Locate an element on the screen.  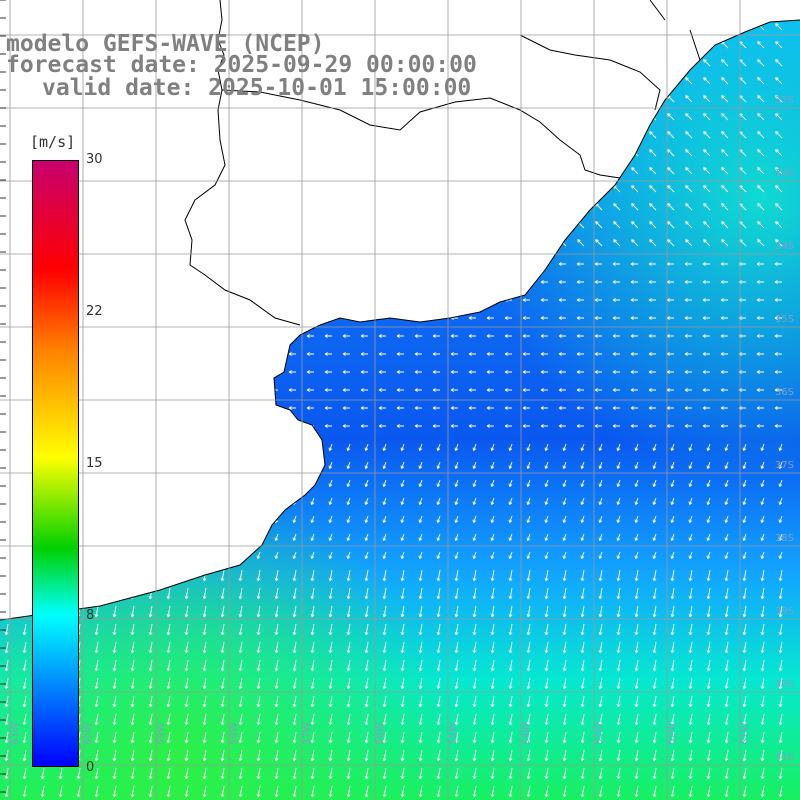
lat-label-40s: 40S is located at coordinates (784, 684).